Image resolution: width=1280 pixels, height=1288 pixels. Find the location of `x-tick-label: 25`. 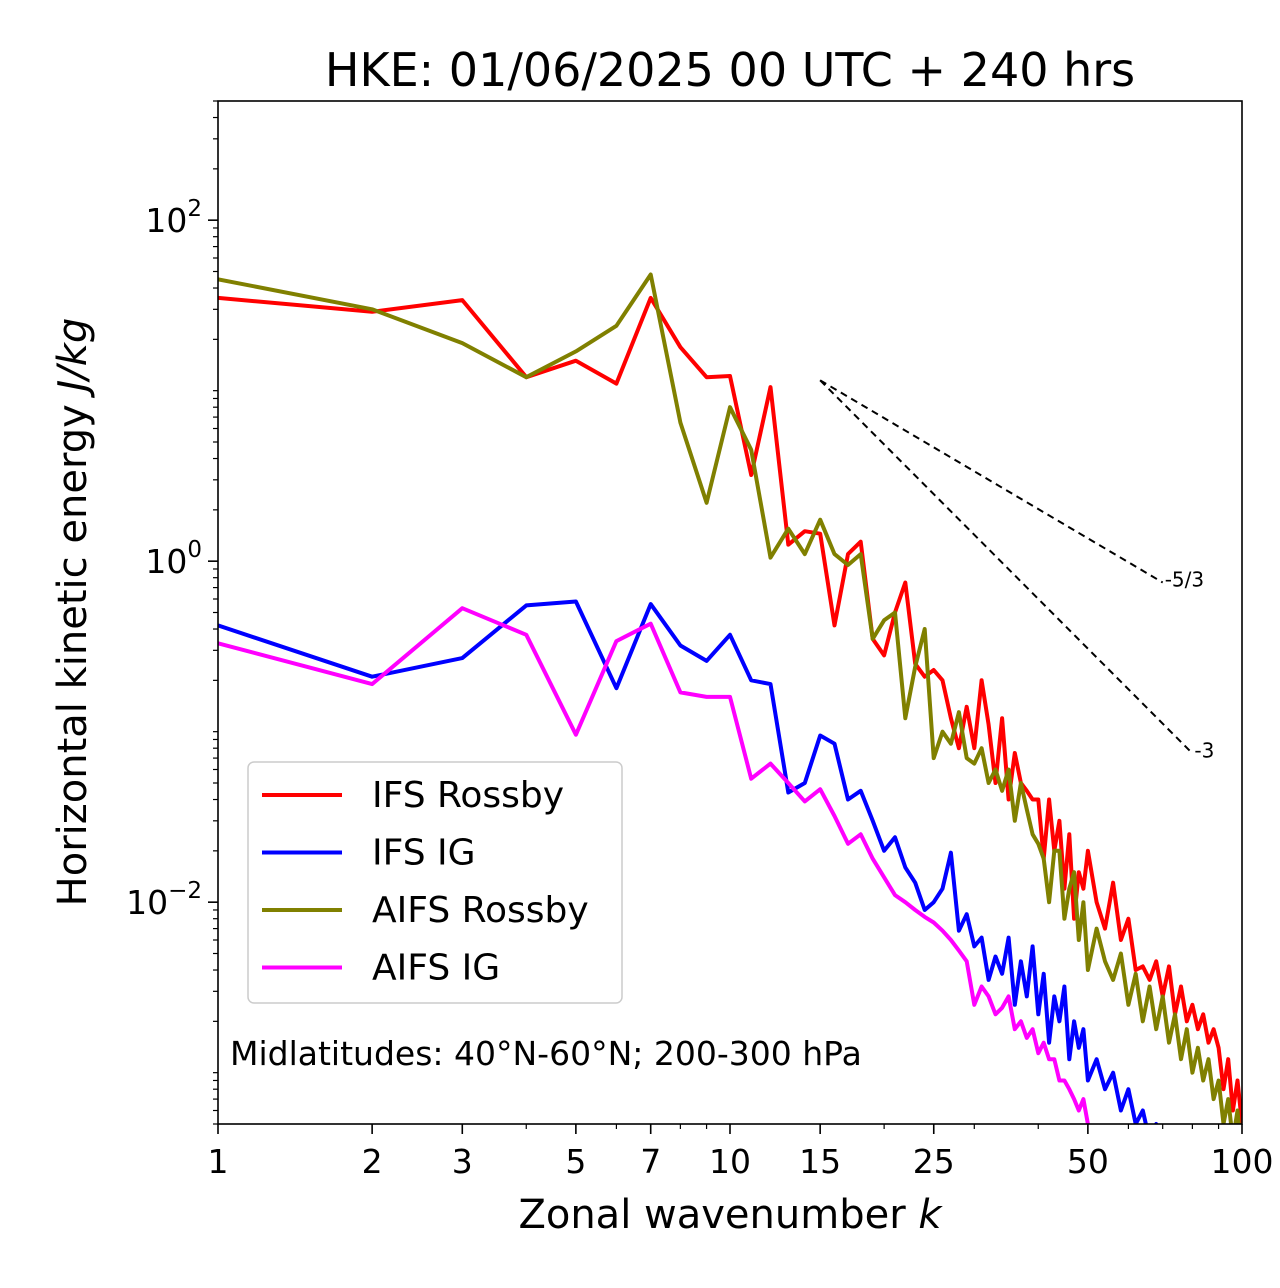

x-tick-label: 25 is located at coordinates (934, 1161).